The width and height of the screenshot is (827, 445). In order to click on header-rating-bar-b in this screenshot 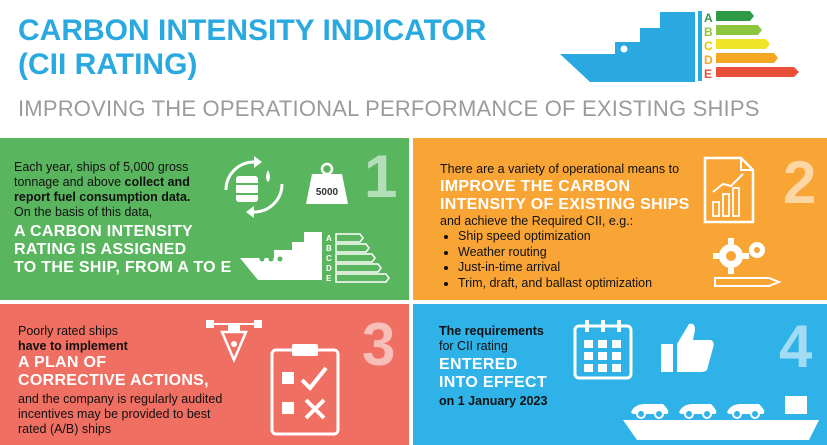, I will do `click(739, 30)`.